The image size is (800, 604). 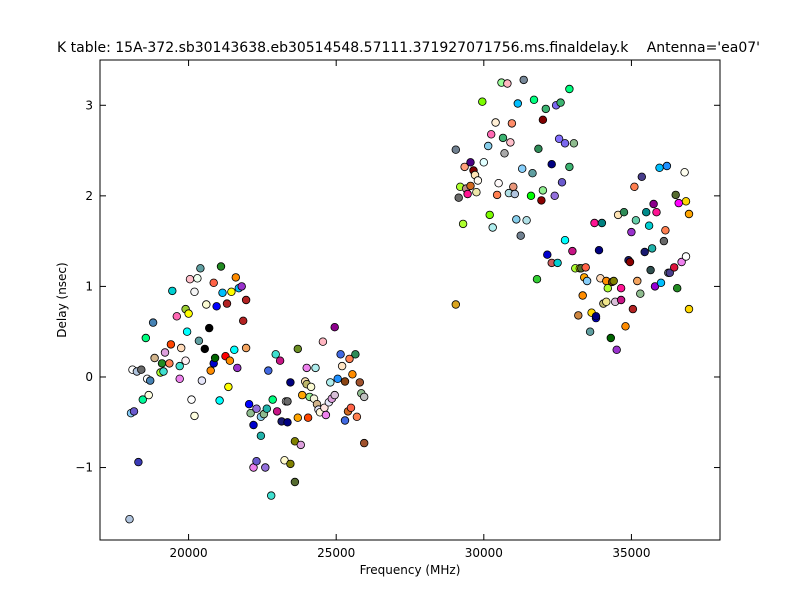 What do you see at coordinates (89, 196) in the screenshot?
I see `y-tick-label: 2` at bounding box center [89, 196].